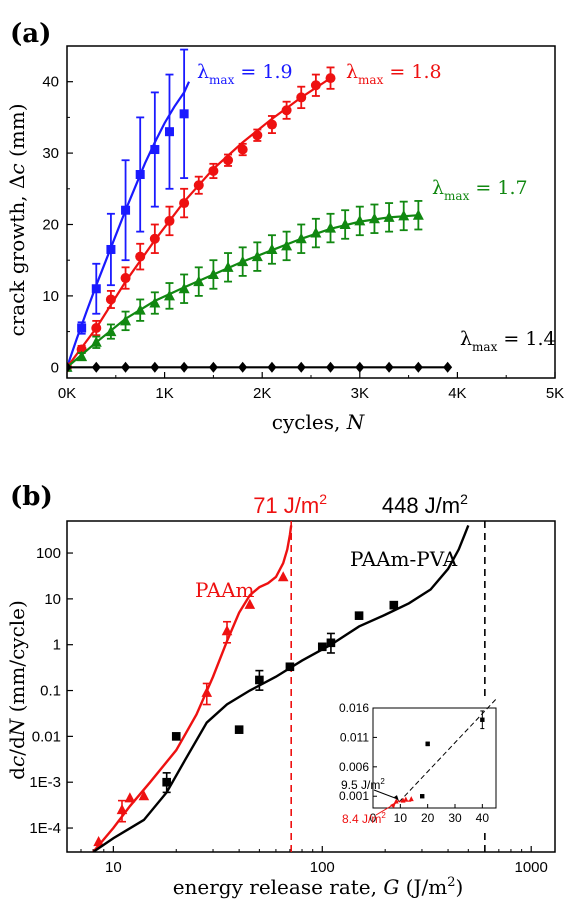 This screenshot has height=902, width=580. What do you see at coordinates (360, 785) in the screenshot?
I see `inset-annotation-black-text: 9.5 J/m` at bounding box center [360, 785].